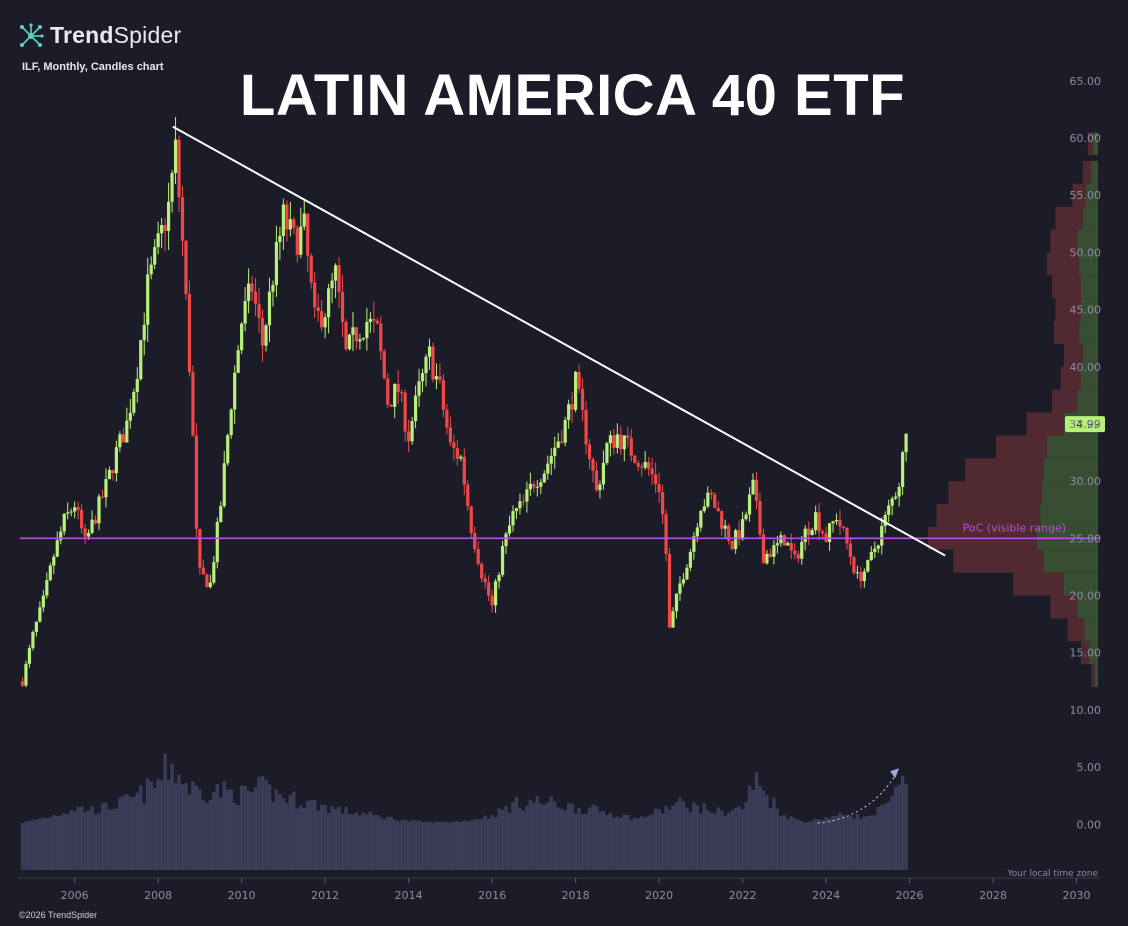 Image resolution: width=1128 pixels, height=926 pixels. I want to click on brand-name: TrendSpider, so click(116, 35).